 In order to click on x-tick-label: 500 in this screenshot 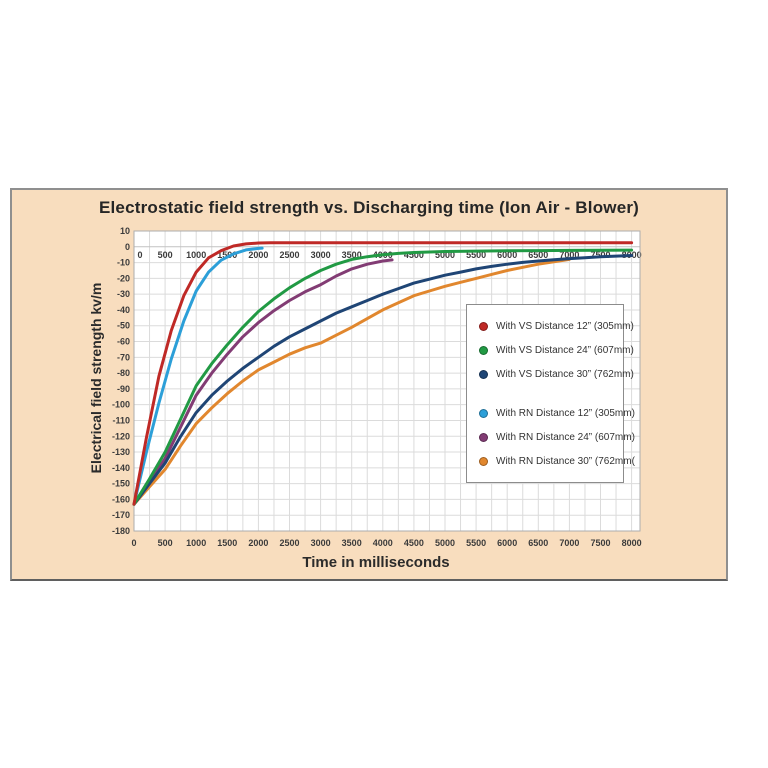, I will do `click(165, 543)`.